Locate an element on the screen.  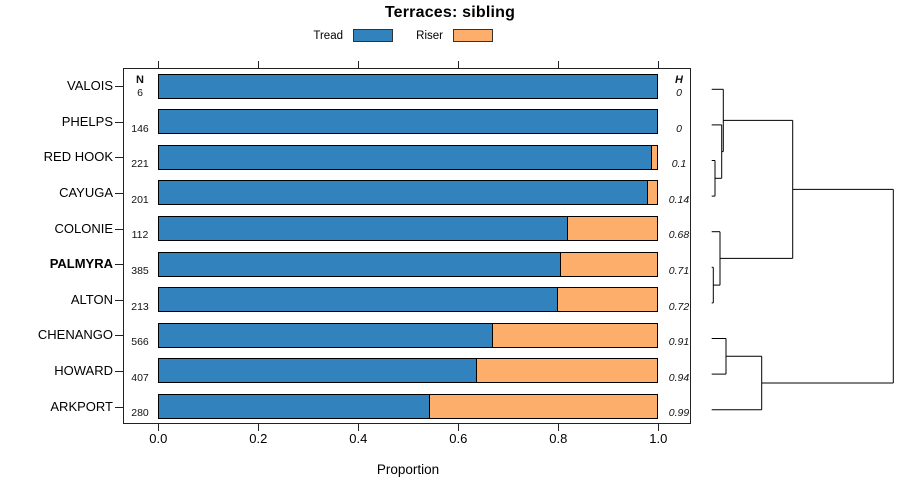
h-value: 0.71 is located at coordinates (679, 270).